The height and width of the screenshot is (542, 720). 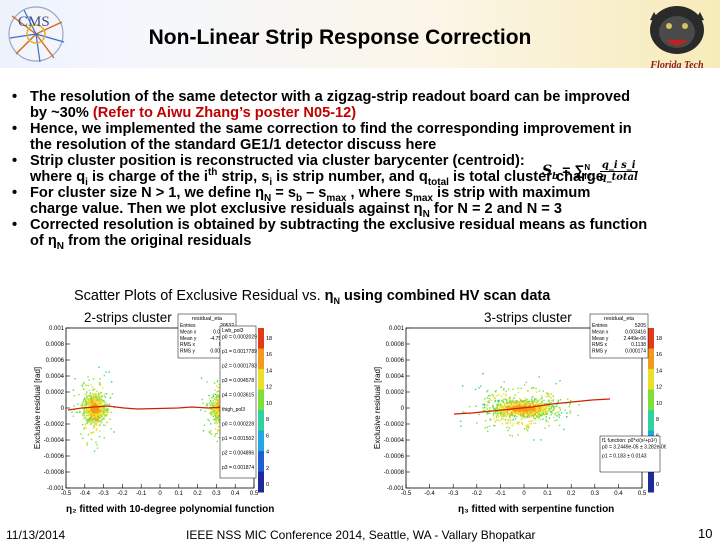 What do you see at coordinates (267, 198) in the screenshot?
I see `bullet-text: N` at bounding box center [267, 198].